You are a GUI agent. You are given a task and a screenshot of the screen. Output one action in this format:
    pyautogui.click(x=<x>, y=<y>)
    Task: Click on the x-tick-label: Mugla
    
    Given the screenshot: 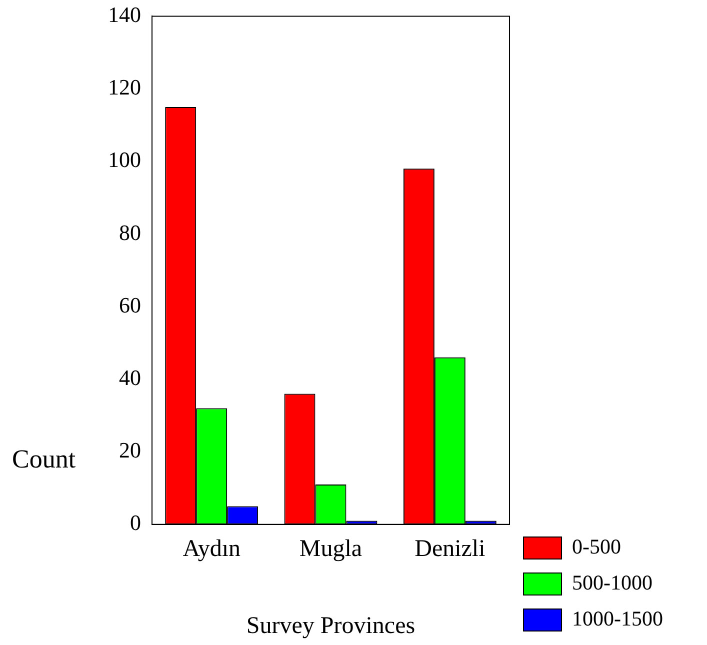 What is the action you would take?
    pyautogui.click(x=330, y=549)
    